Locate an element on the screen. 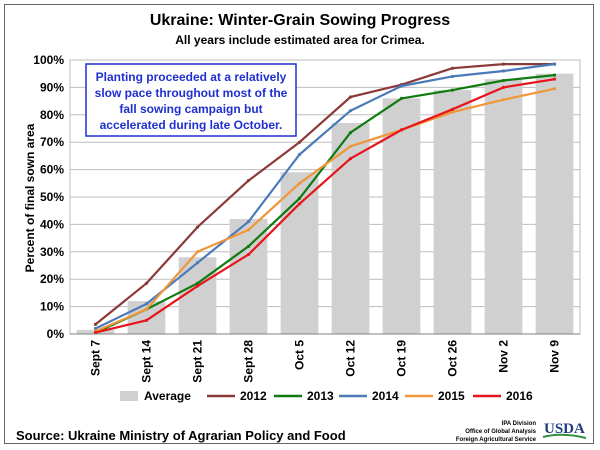  legend: Average 2012 2013 2014 2015 2016 is located at coordinates (326, 396).